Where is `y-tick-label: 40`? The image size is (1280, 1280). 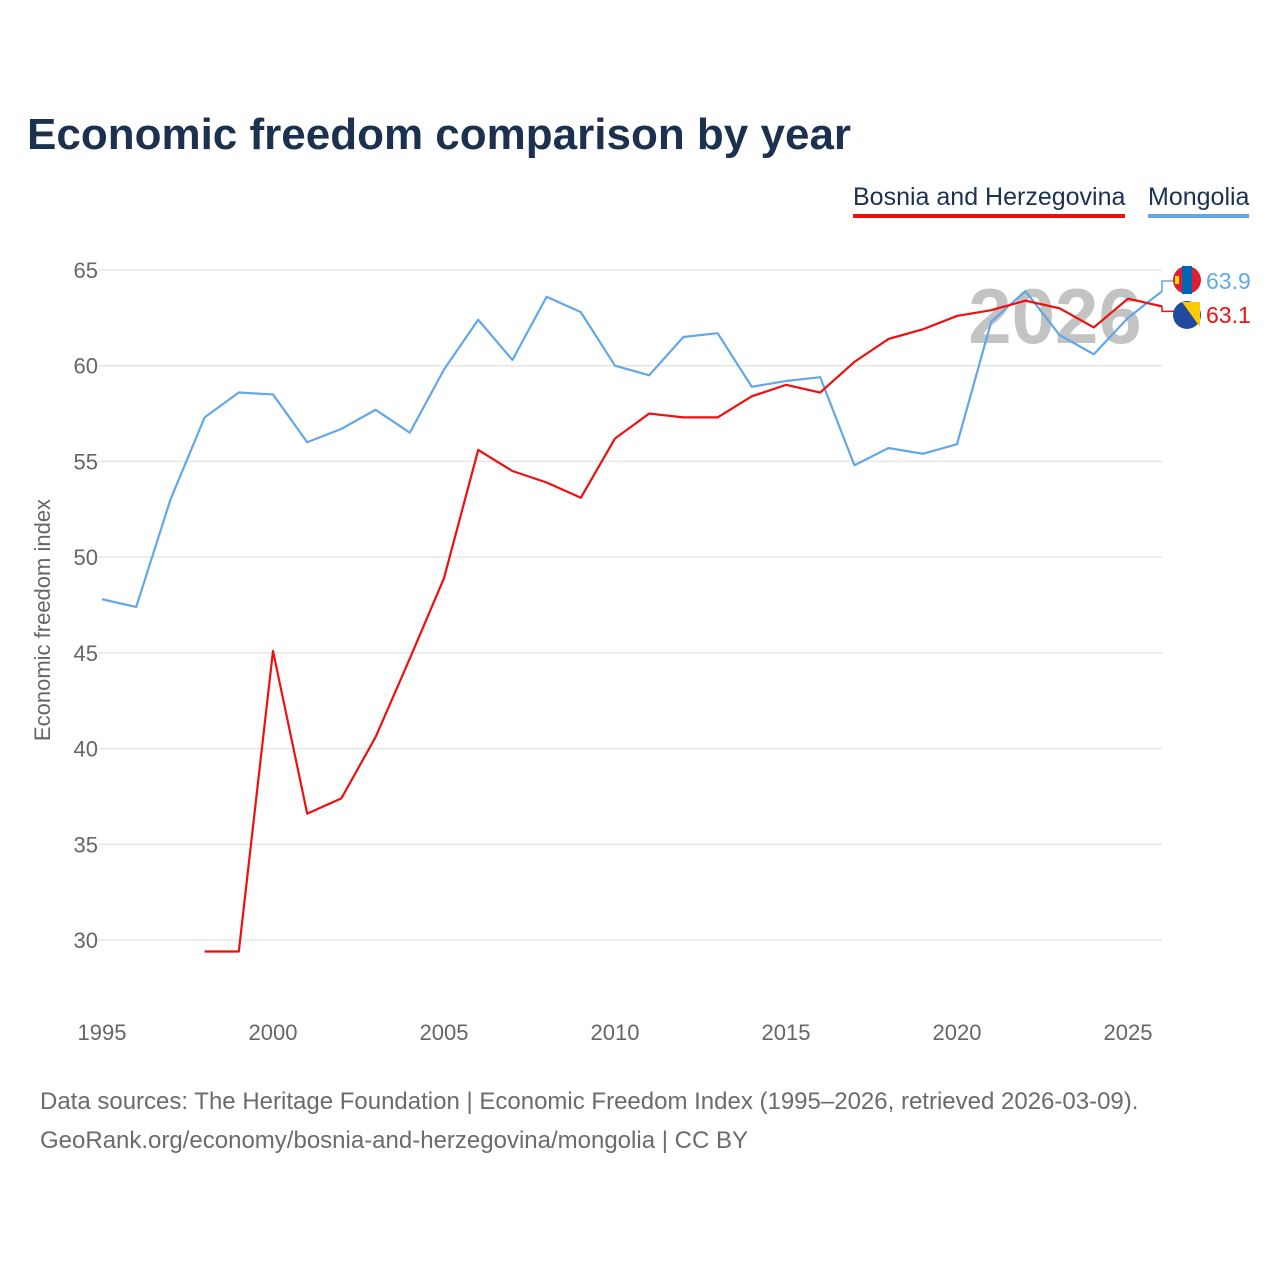
y-tick-label: 40 is located at coordinates (86, 749).